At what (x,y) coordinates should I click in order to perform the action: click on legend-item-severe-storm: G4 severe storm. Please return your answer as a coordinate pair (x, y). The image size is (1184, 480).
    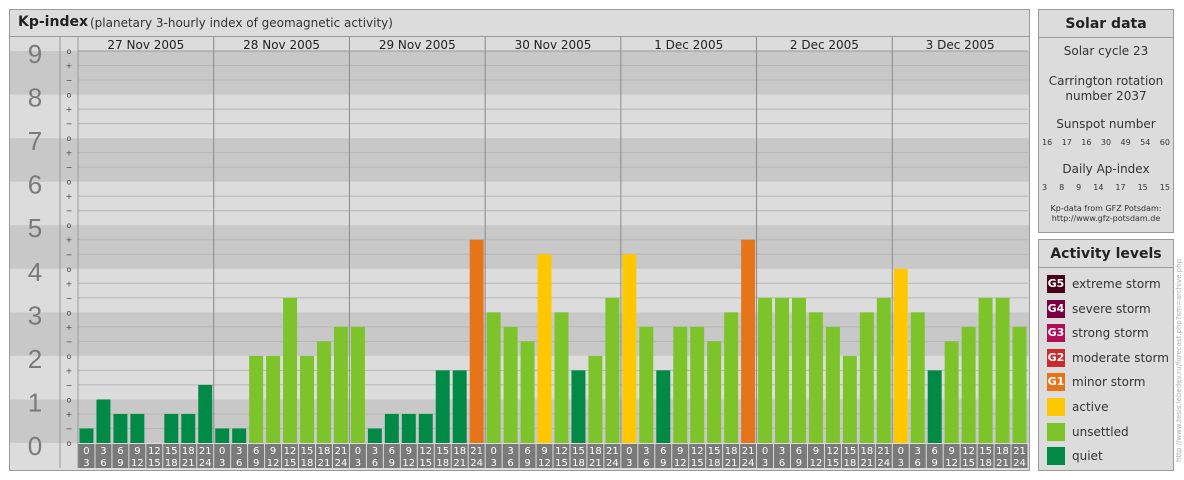
    Looking at the image, I should click on (1099, 309).